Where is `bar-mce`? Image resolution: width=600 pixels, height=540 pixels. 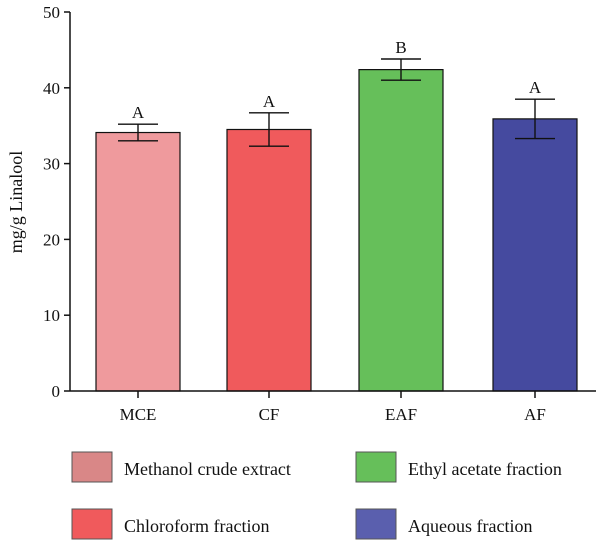 bar-mce is located at coordinates (138, 261).